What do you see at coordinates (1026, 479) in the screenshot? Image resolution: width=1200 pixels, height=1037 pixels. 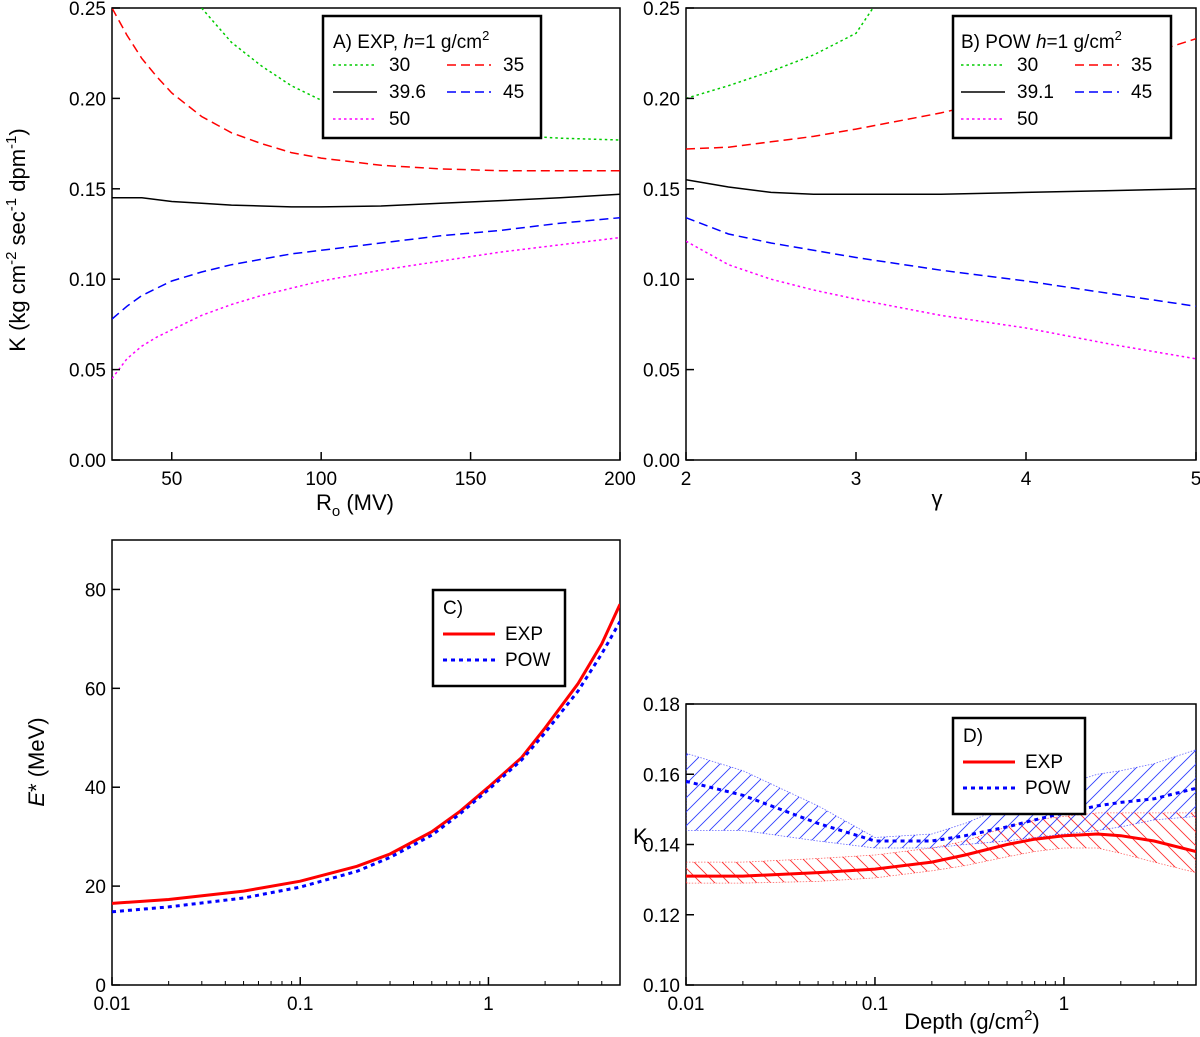 I see `x-tick-label: 4` at bounding box center [1026, 479].